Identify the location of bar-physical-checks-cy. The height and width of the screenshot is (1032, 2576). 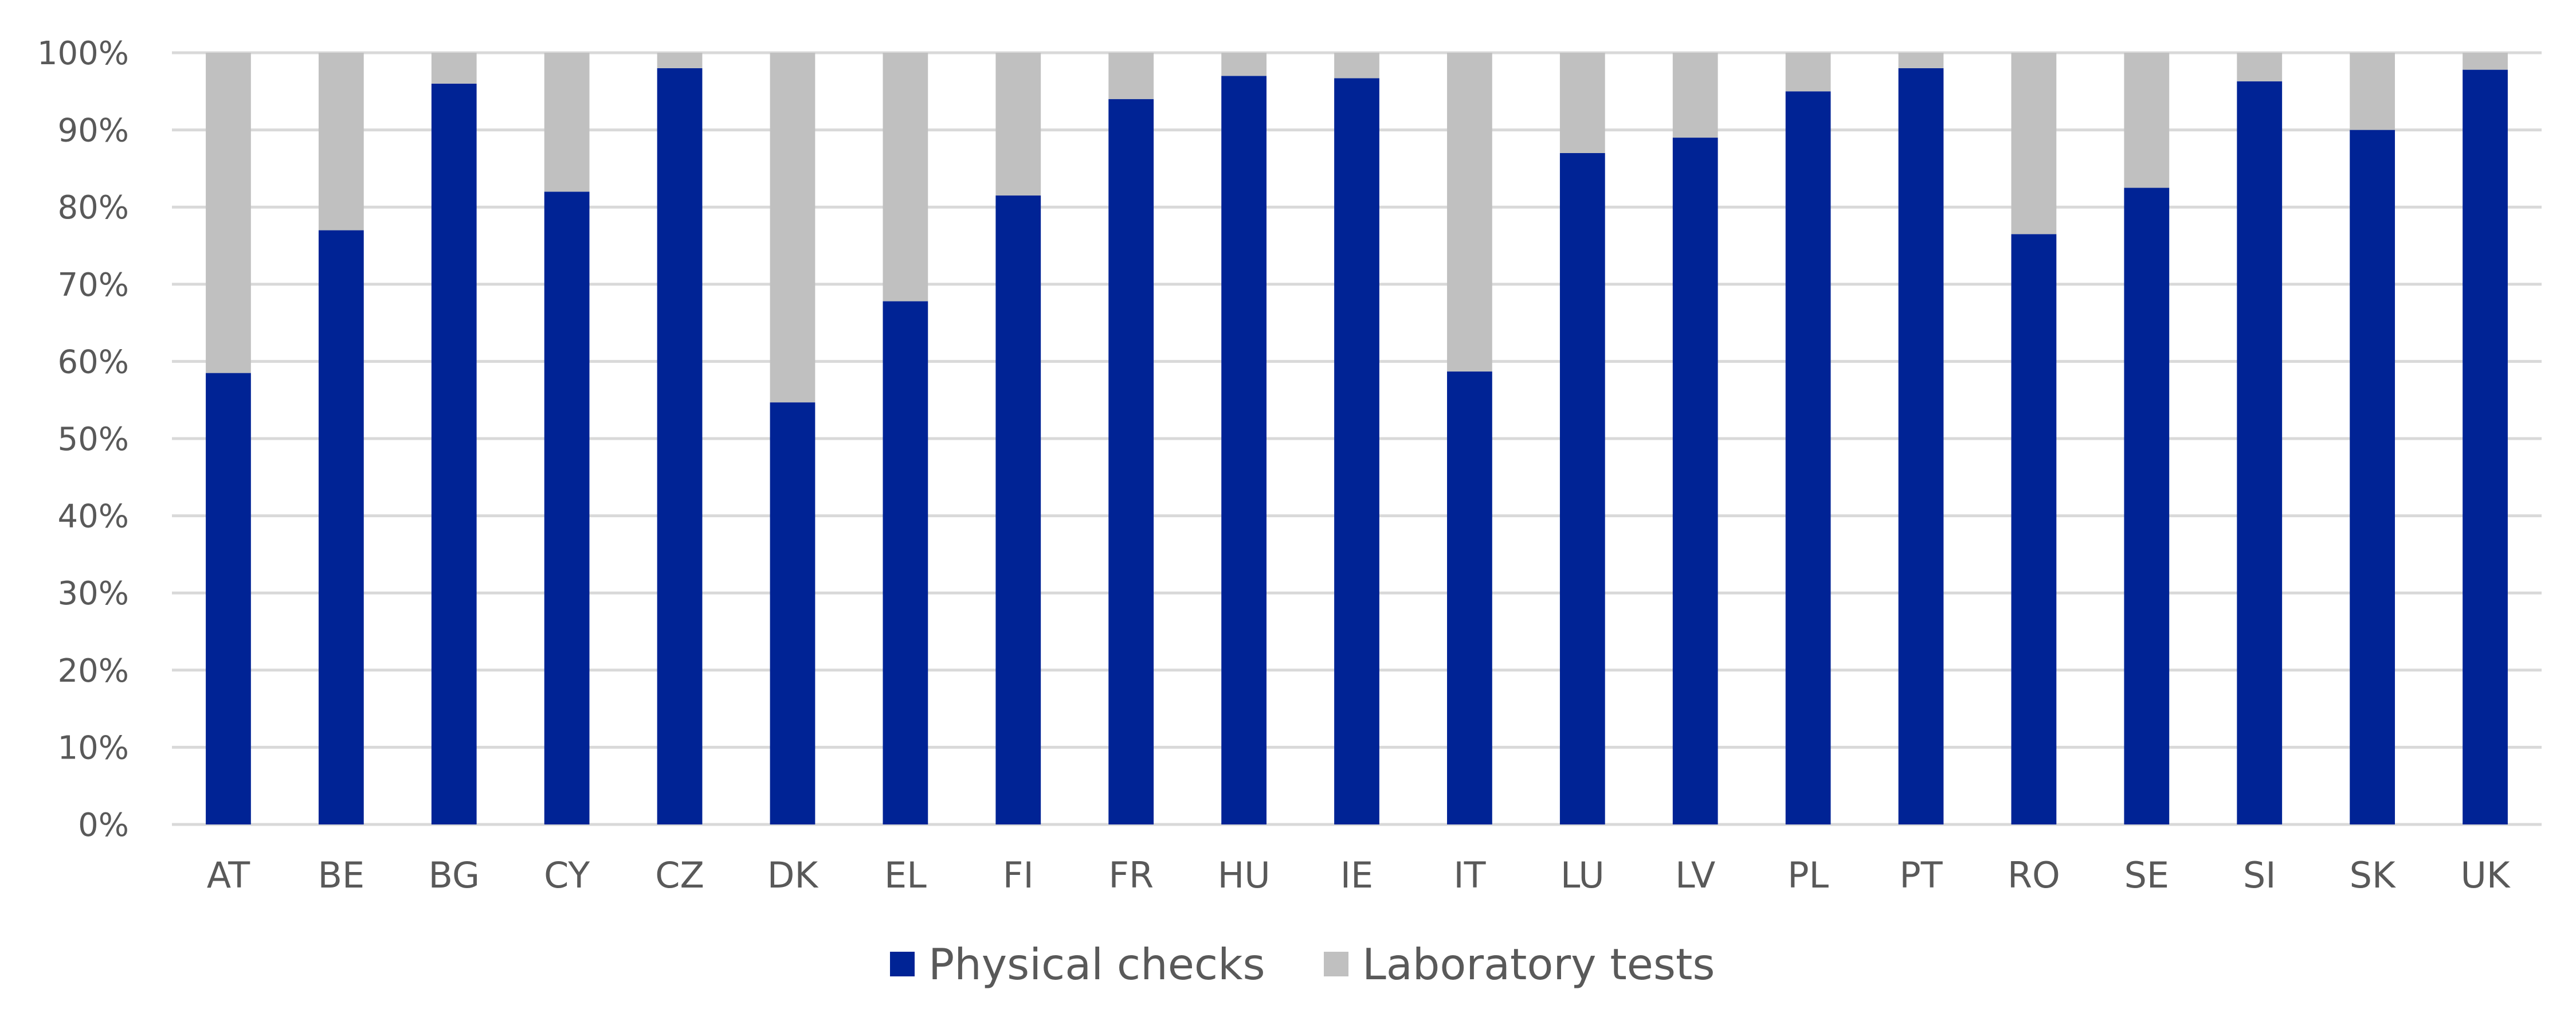
(567, 507).